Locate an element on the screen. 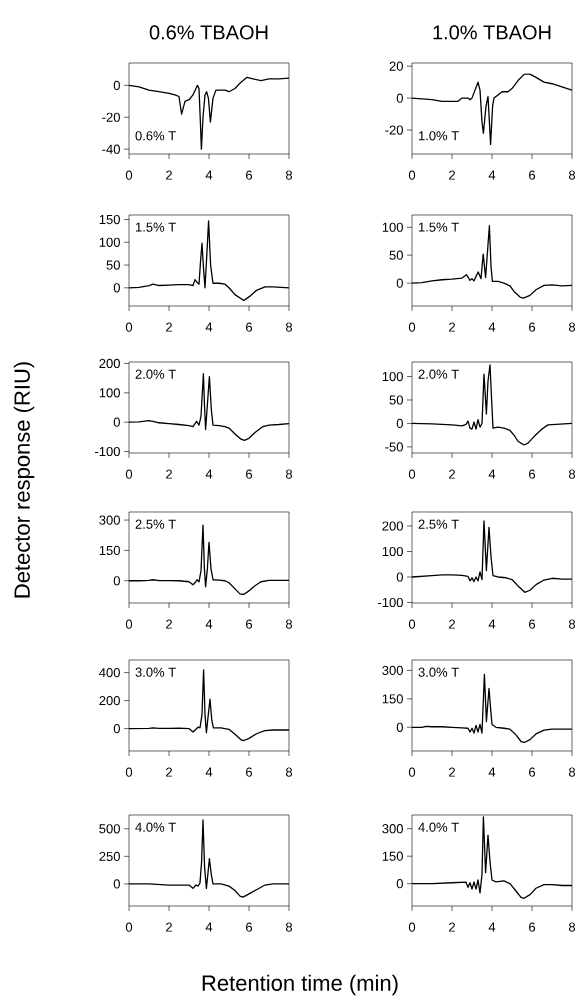 The width and height of the screenshot is (582, 1003). annotation: 1.0% T is located at coordinates (438, 136).